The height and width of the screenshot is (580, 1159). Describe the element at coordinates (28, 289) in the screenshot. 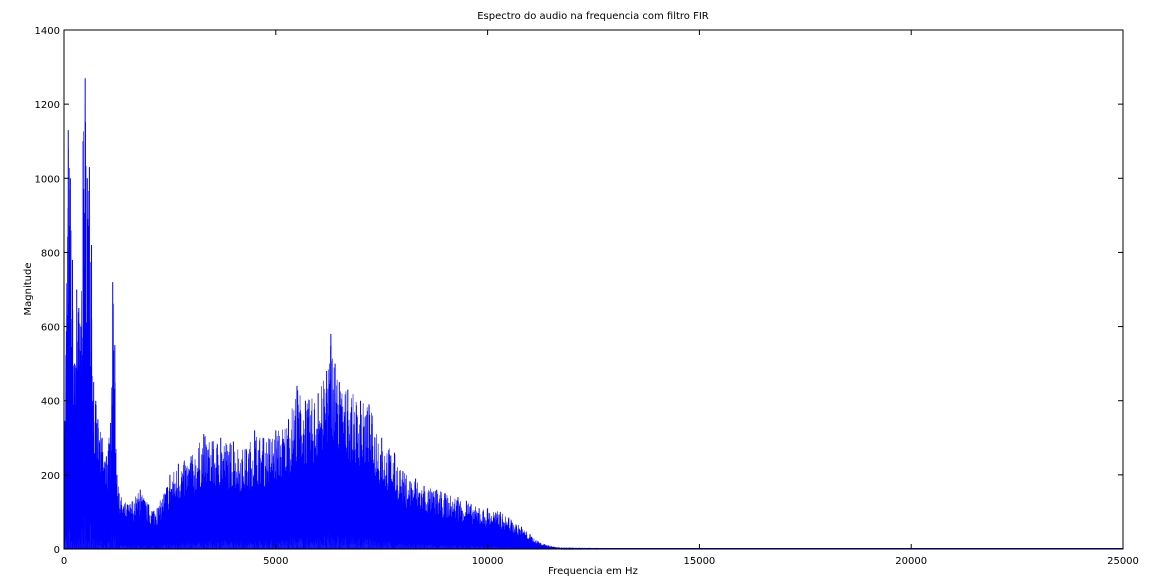

I see `y-axis-label: Magnitude` at that location.